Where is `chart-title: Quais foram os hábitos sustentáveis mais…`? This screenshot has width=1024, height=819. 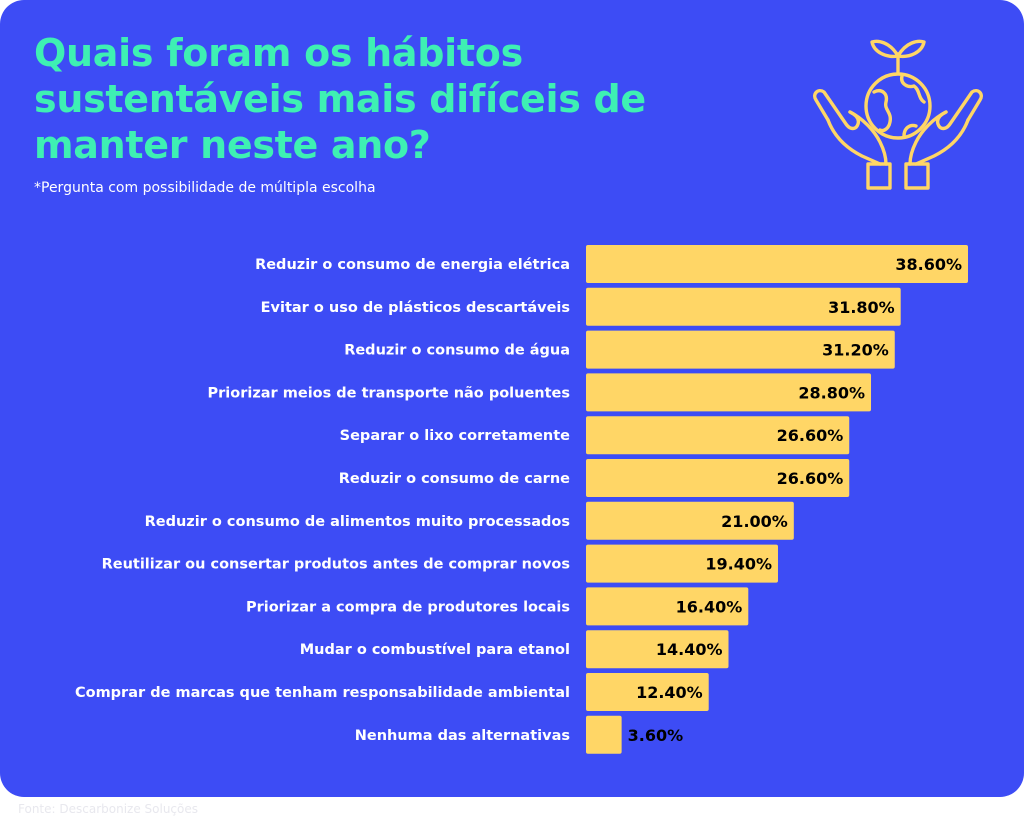
chart-title: Quais foram os hábitos sustentáveis mais… is located at coordinates (340, 99).